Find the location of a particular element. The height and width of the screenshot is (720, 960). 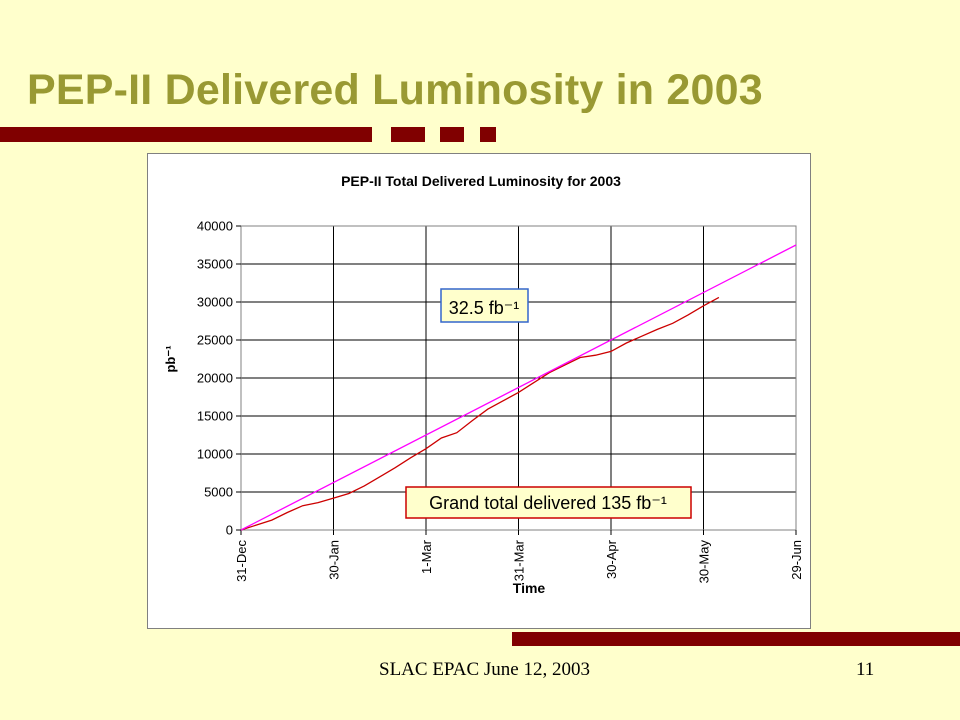

page-number: 11 is located at coordinates (865, 669).